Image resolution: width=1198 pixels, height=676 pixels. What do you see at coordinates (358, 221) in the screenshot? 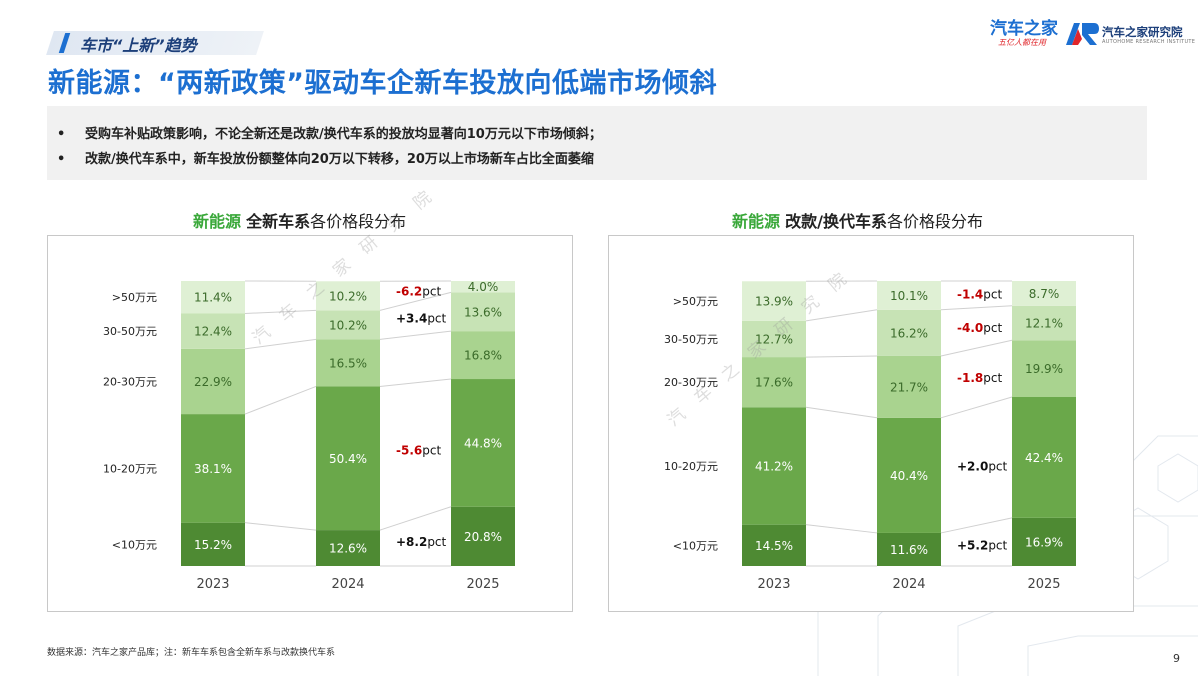
I see `chart-title-suffix: 各价格段分布` at bounding box center [358, 221].